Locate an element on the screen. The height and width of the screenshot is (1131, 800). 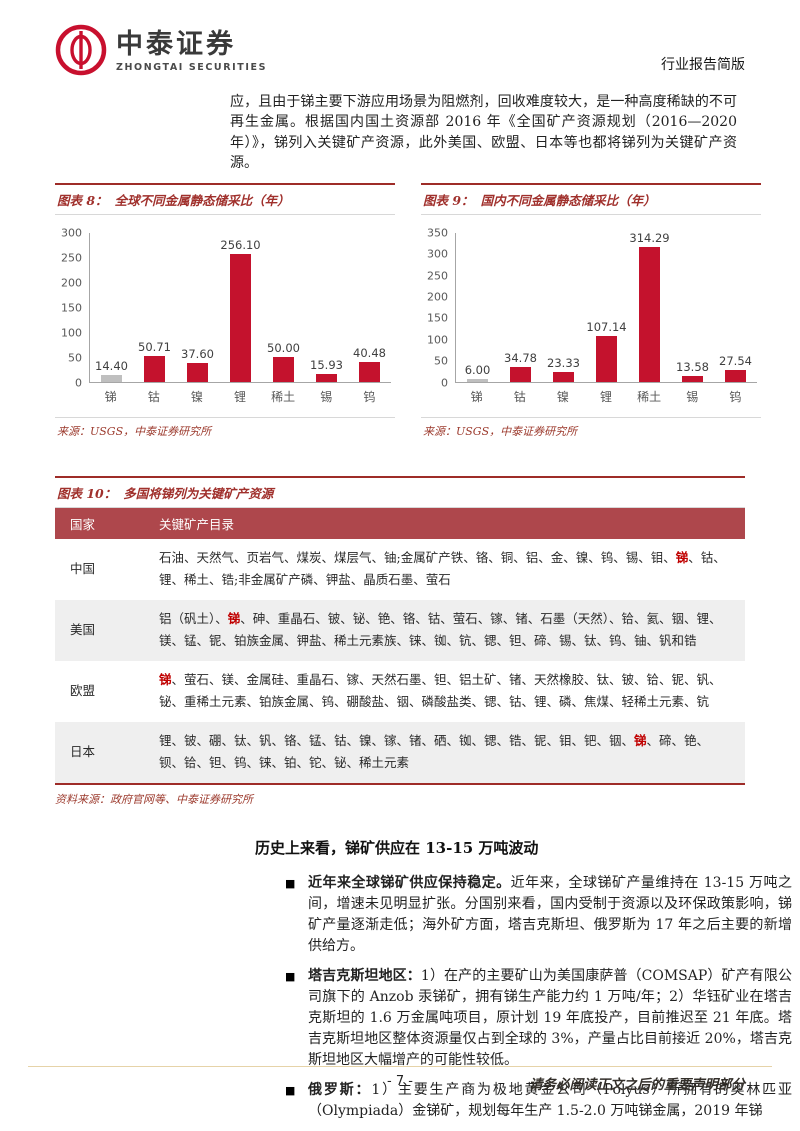
y-axis-tick: 100 is located at coordinates (71, 333).